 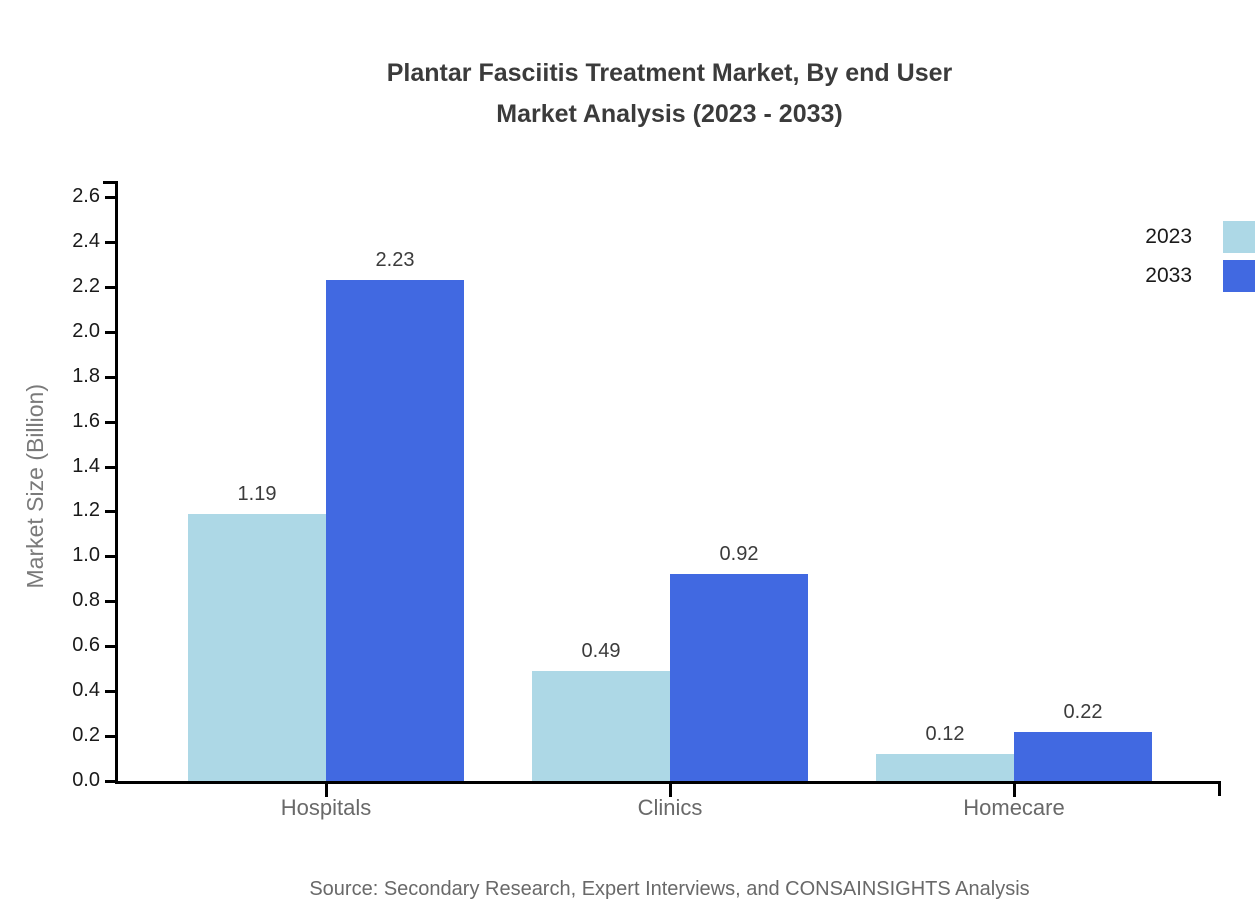 I want to click on y-axis-spine, so click(x=116, y=482).